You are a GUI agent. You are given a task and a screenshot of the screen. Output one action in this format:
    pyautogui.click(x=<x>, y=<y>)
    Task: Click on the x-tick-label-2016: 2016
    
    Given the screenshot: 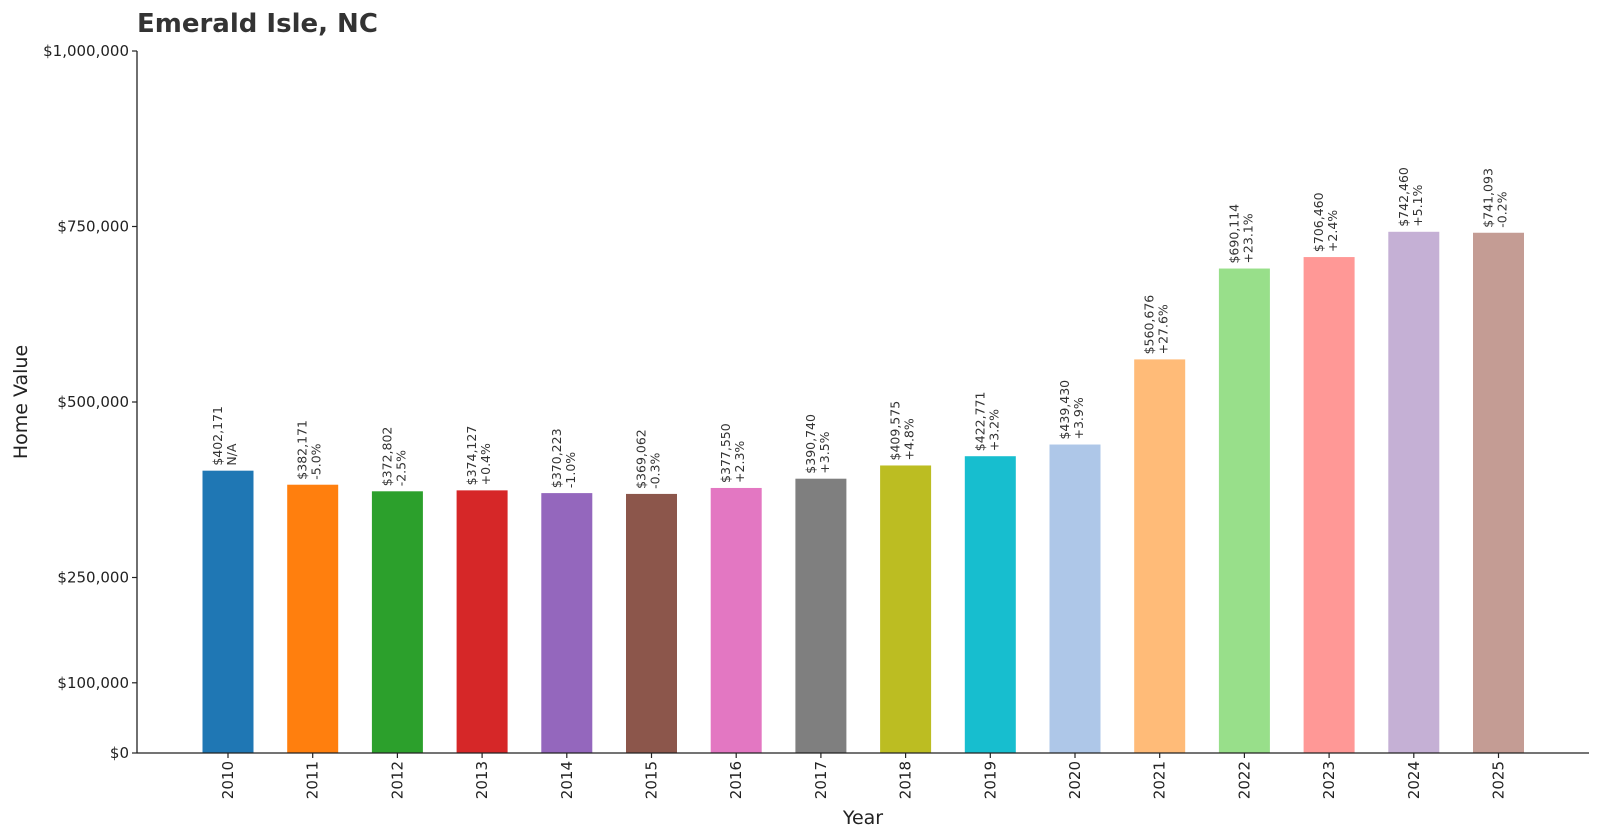 What is the action you would take?
    pyautogui.click(x=736, y=780)
    